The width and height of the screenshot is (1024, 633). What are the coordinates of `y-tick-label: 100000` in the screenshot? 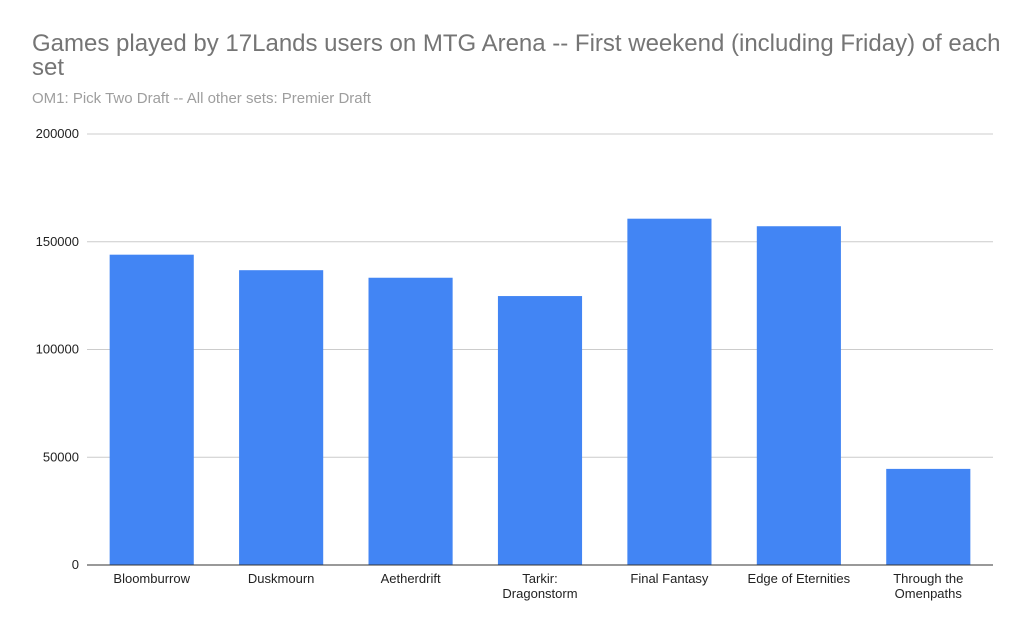 It's located at (57, 349).